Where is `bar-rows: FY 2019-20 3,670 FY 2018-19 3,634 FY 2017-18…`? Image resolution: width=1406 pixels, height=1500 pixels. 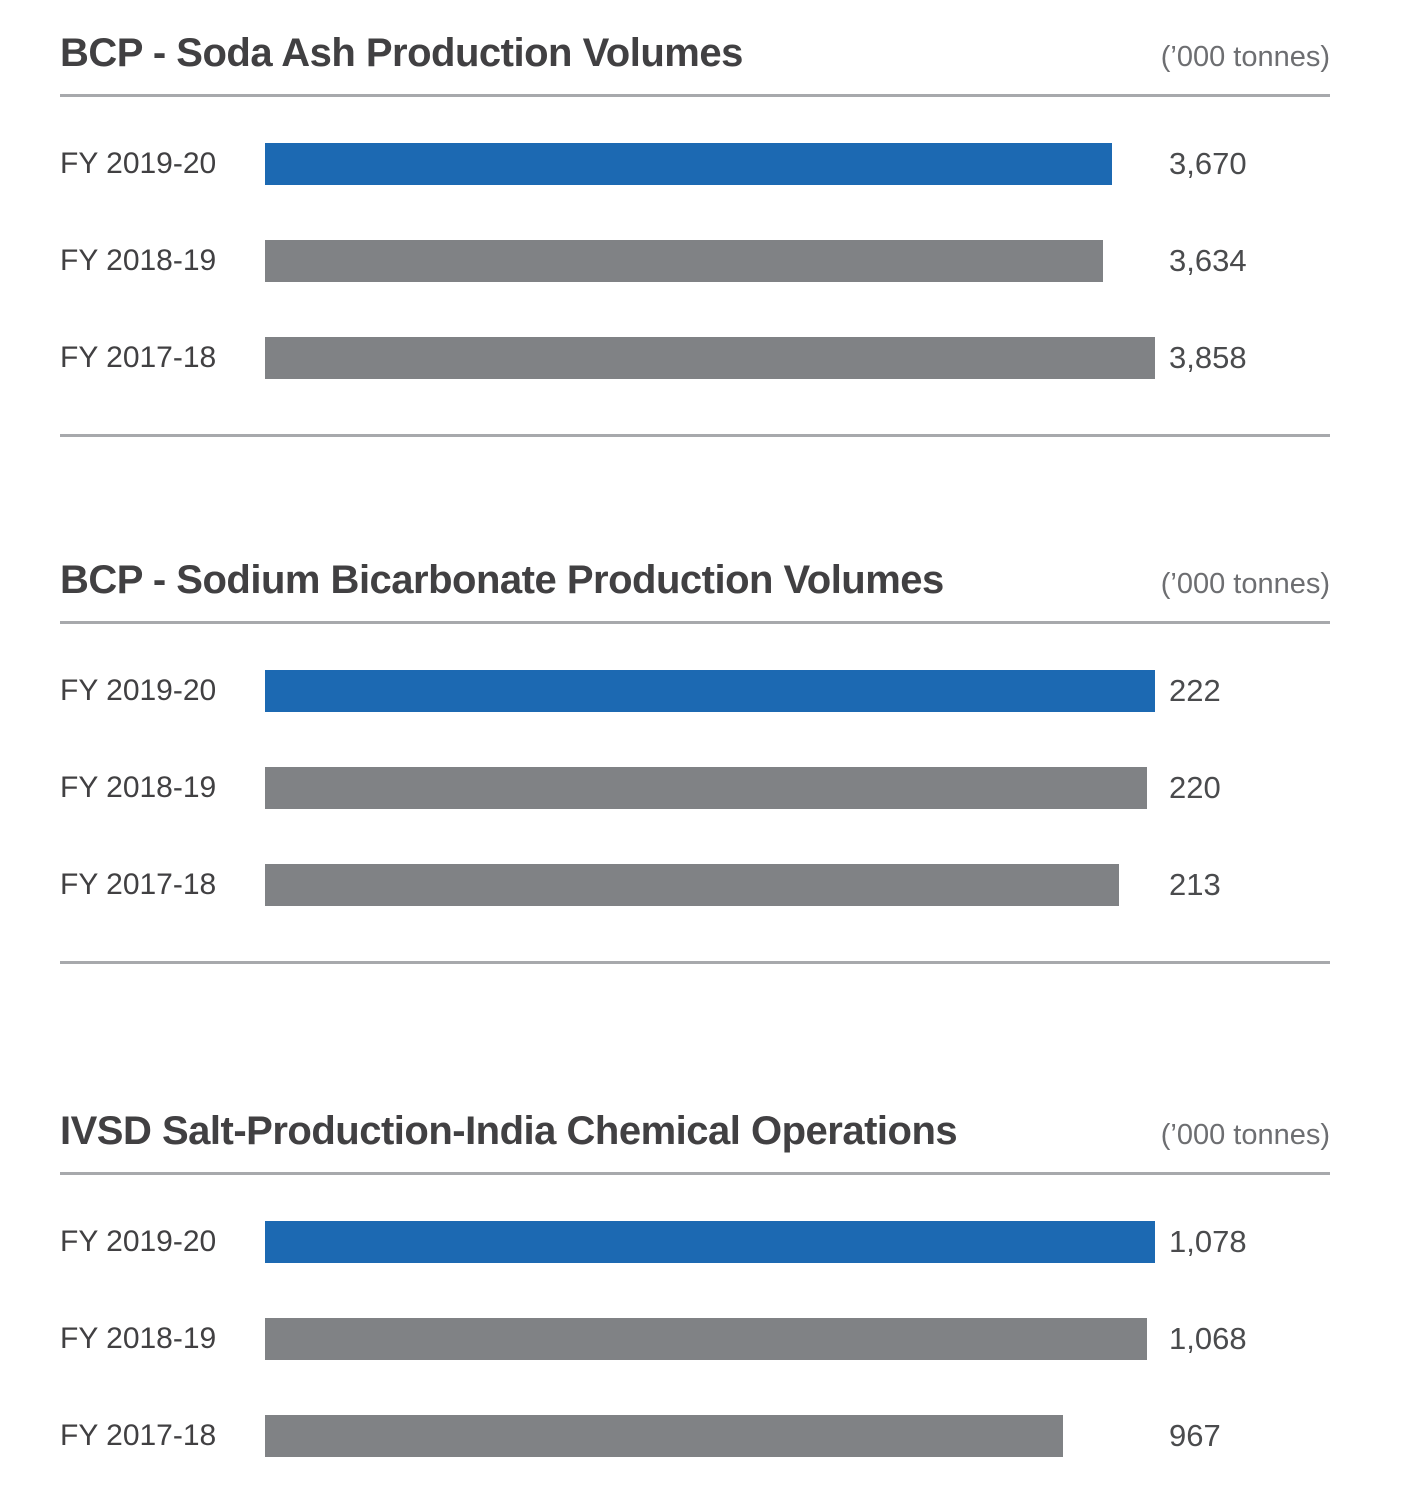
bar-rows: FY 2019-20 3,670 FY 2018-19 3,634 FY 2017-18… is located at coordinates (695, 261).